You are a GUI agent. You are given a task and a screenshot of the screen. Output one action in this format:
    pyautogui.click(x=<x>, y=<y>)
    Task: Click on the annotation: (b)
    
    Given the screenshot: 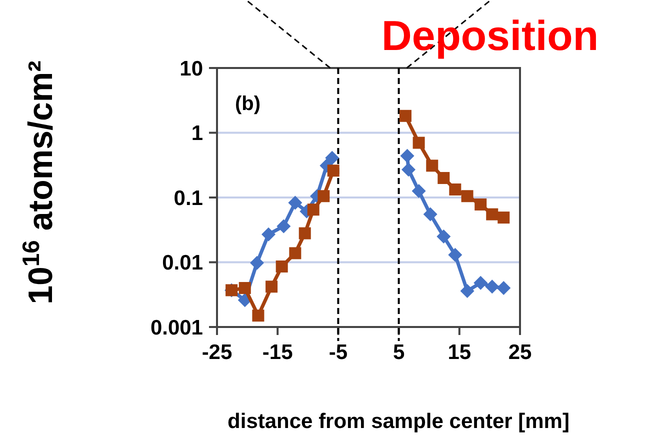 What is the action you would take?
    pyautogui.click(x=248, y=104)
    